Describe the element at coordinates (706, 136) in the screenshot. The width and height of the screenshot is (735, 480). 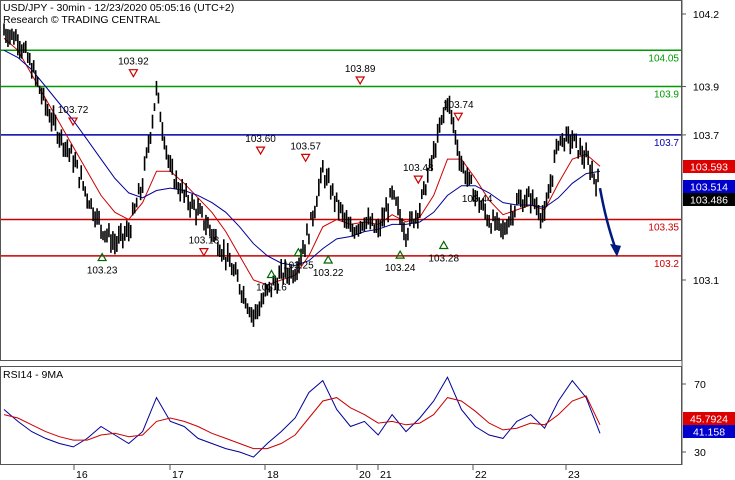
I see `y-tick-label: 103.7` at that location.